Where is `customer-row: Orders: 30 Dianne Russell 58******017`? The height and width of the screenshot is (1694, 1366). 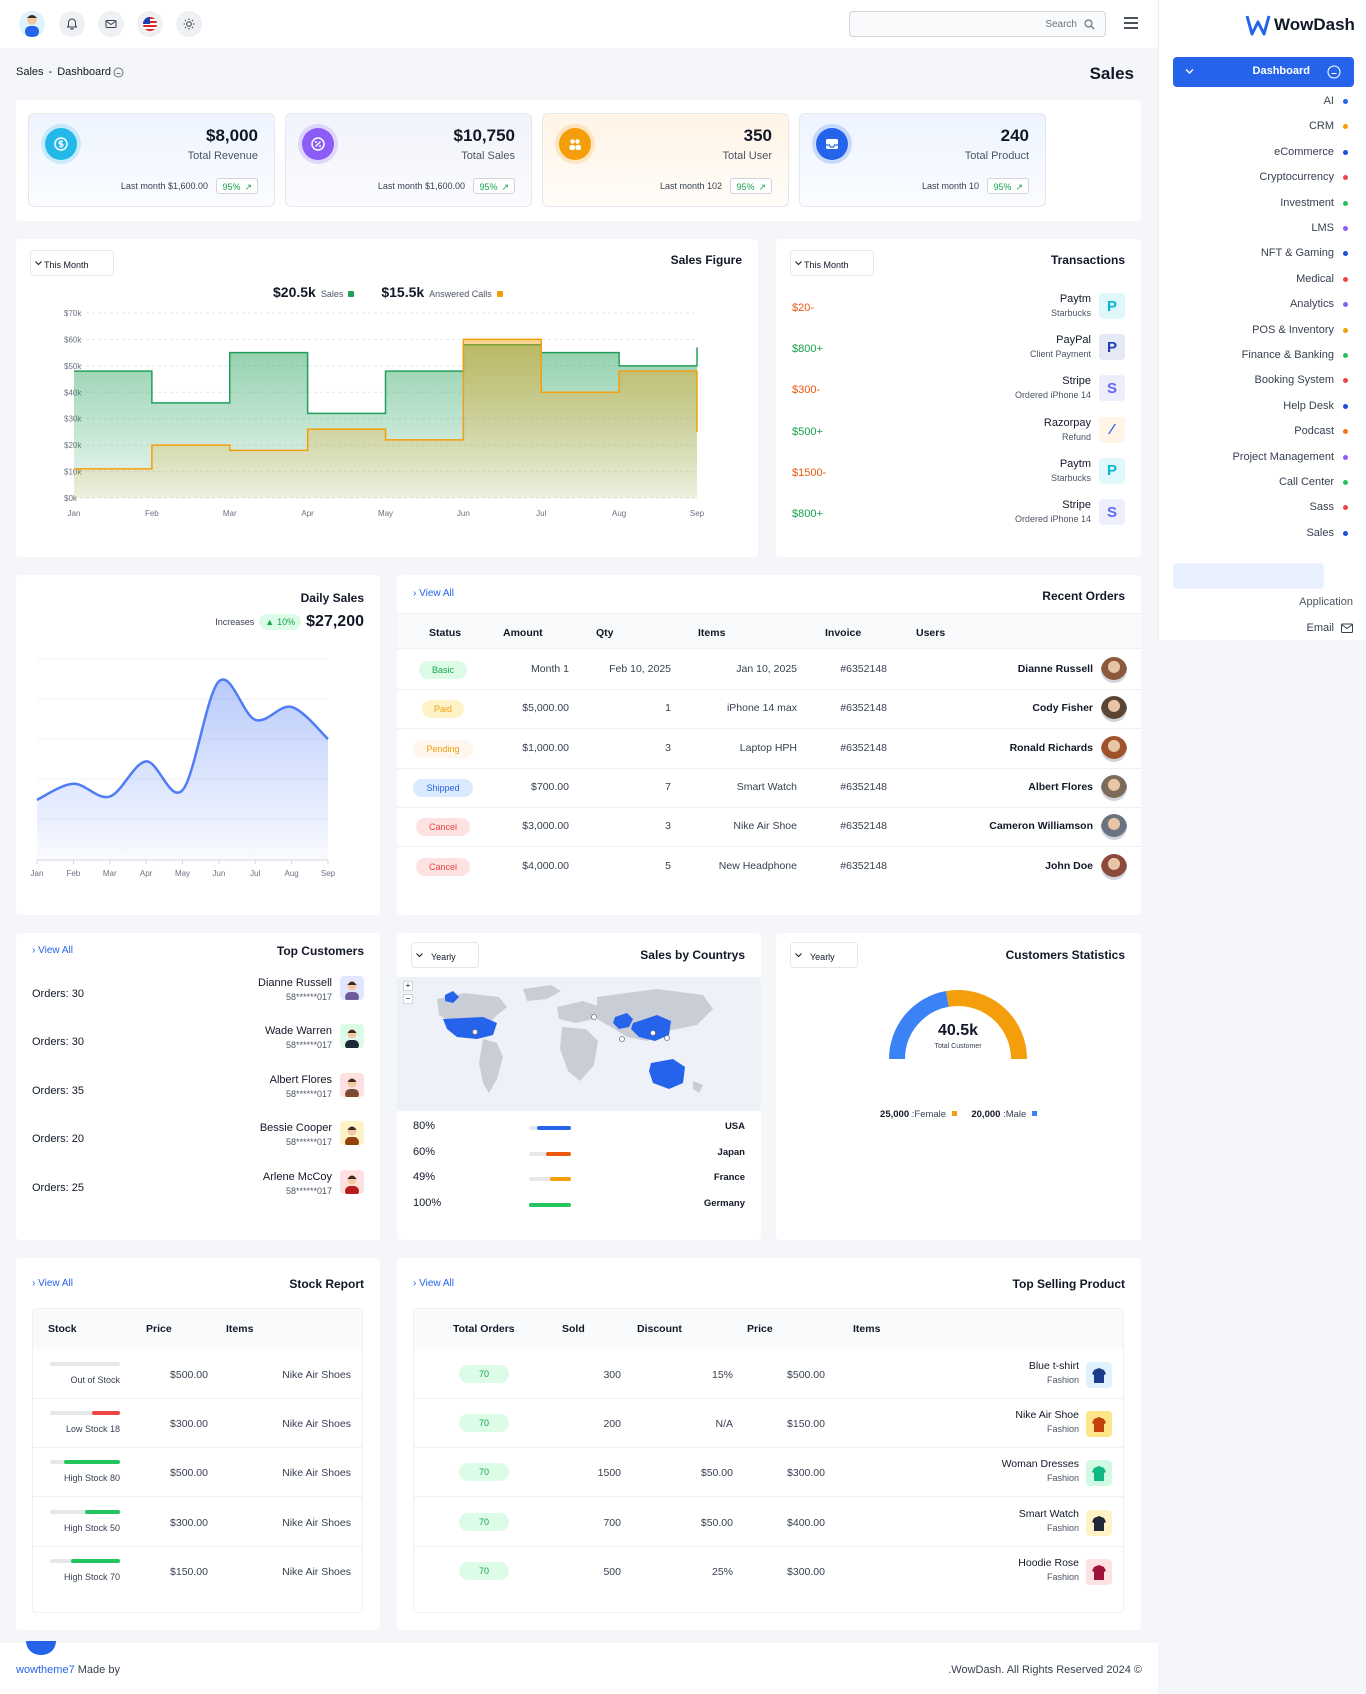
customer-row: Orders: 30 Dianne Russell 58******017 is located at coordinates (198, 998).